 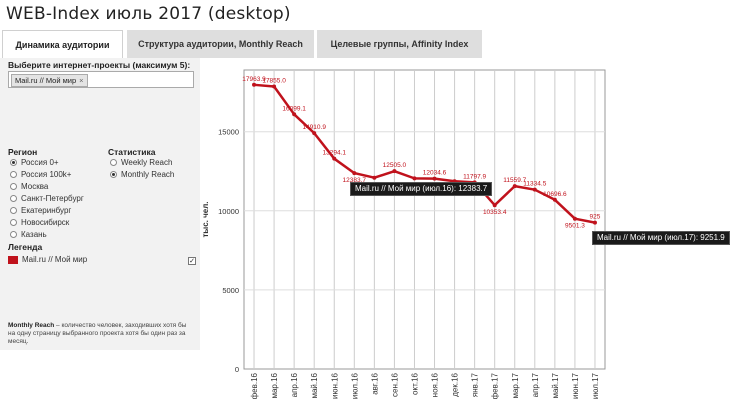 I want to click on tab-audience-dynamics: Динамика аудитории, so click(x=62, y=44).